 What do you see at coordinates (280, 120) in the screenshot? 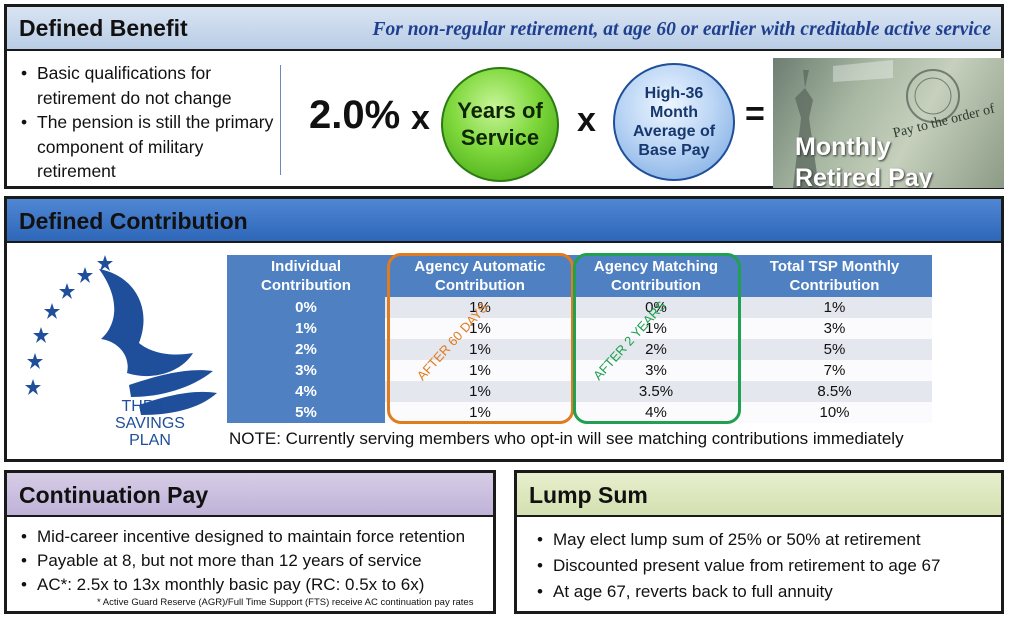
I see `divider` at bounding box center [280, 120].